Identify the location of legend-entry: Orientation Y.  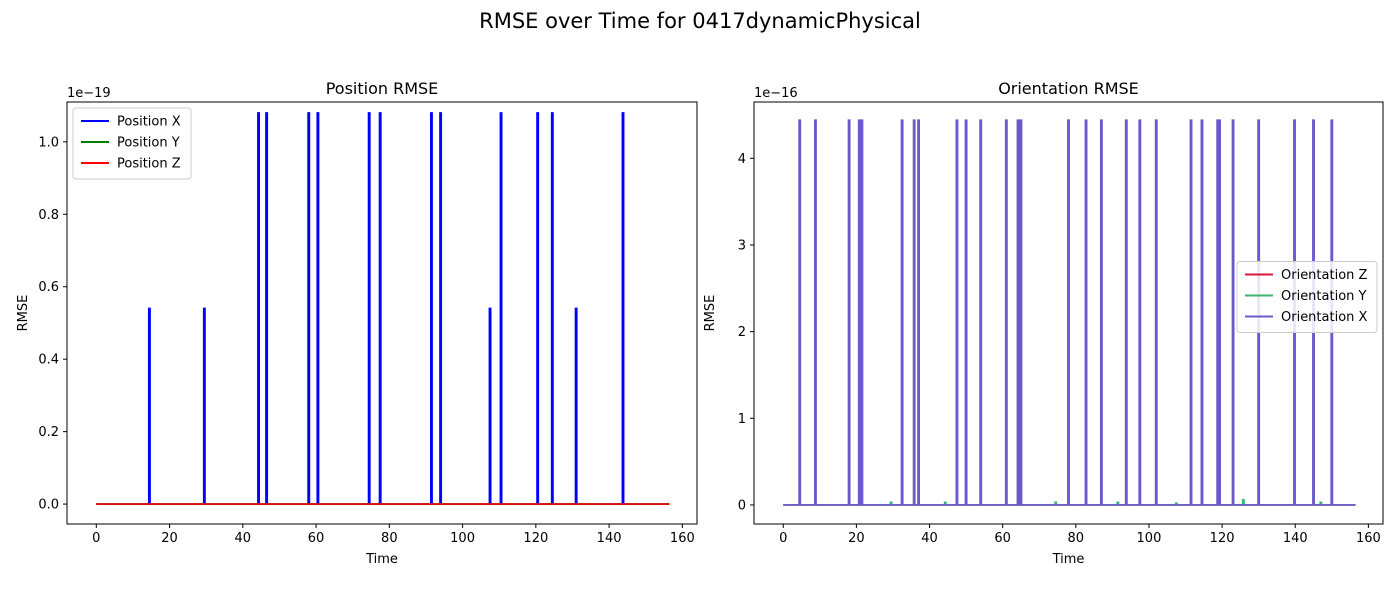
(1324, 296).